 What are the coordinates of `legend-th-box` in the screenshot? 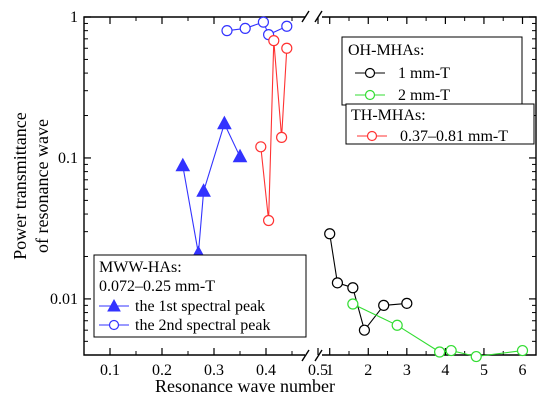 It's located at (440, 124).